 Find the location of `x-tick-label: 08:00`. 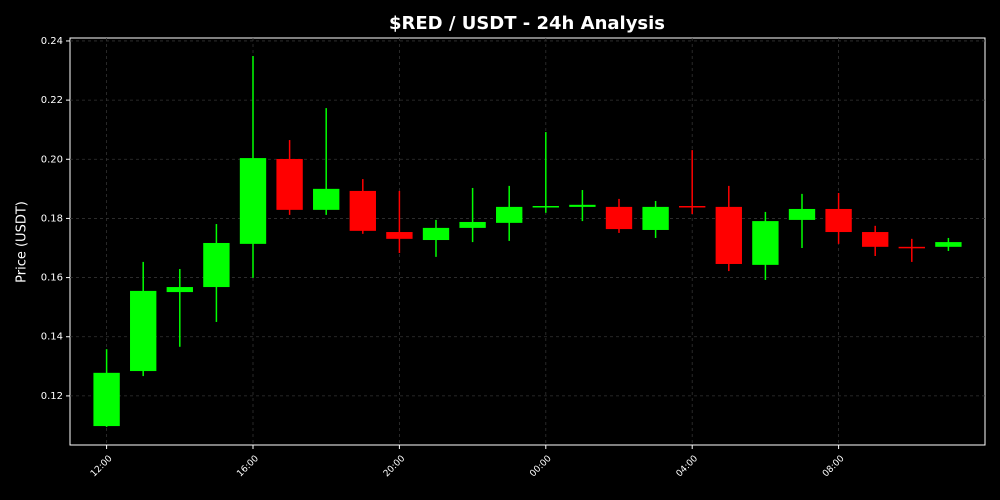

x-tick-label: 08:00 is located at coordinates (834, 467).